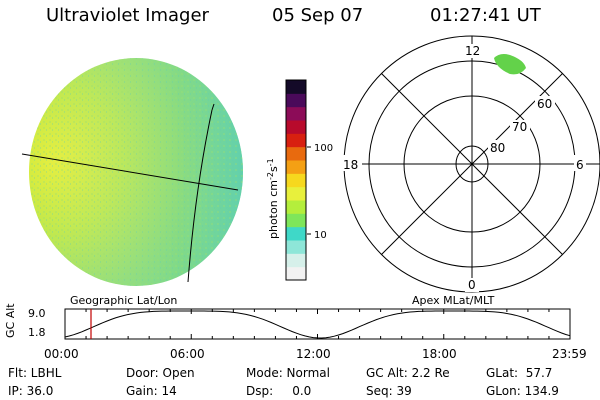  Describe the element at coordinates (187, 354) in the screenshot. I see `orbit-xtick-1: 06:00` at that location.